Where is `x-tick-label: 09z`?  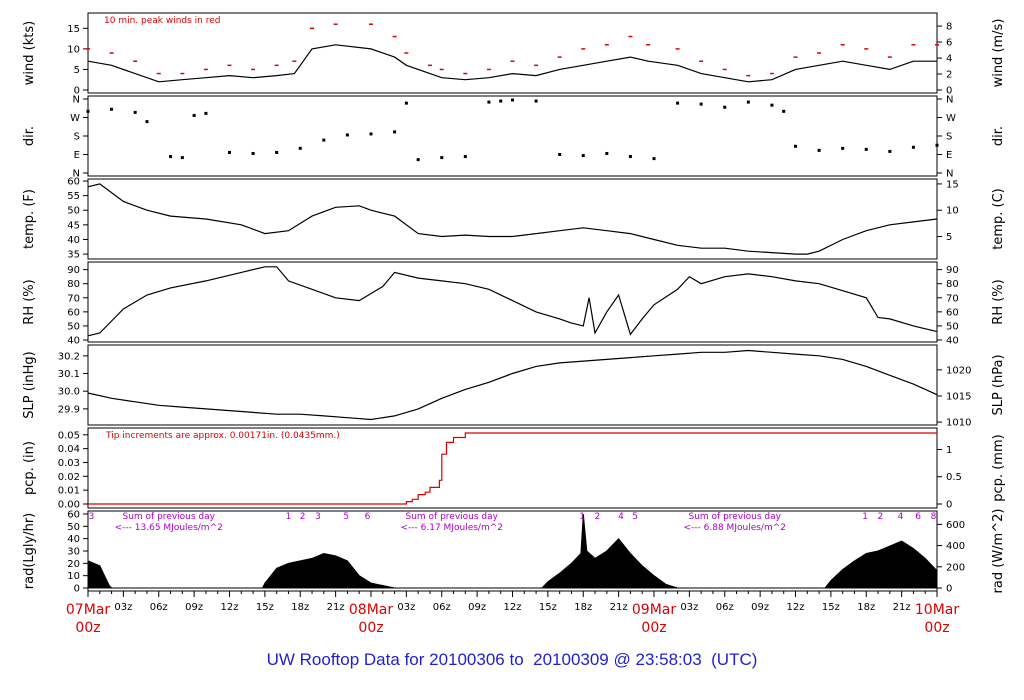 x-tick-label: 09z is located at coordinates (194, 607).